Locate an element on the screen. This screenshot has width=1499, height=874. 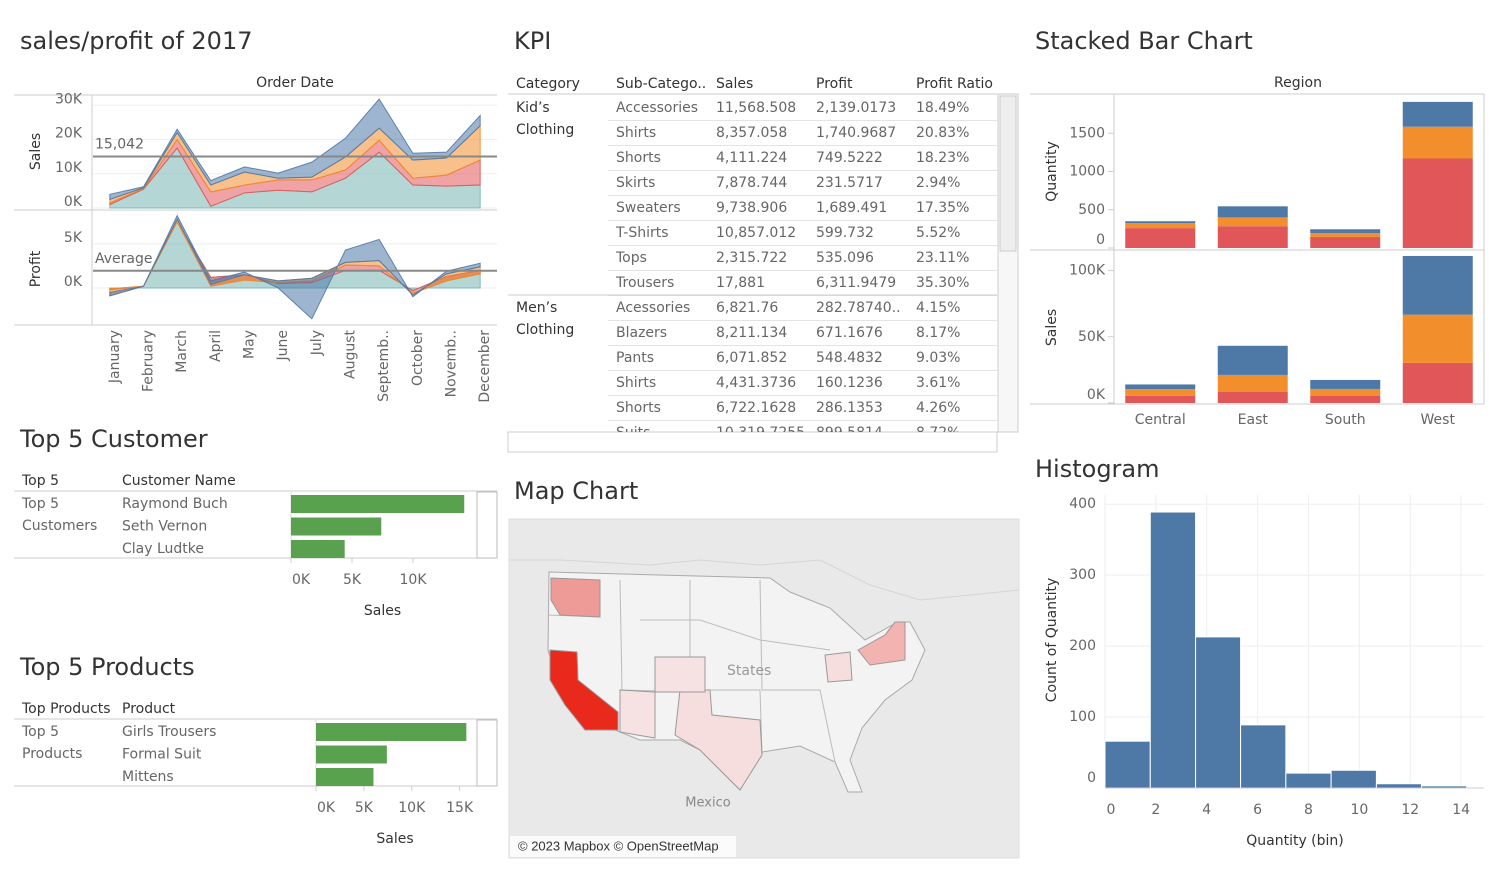
table-cell: 23.11% is located at coordinates (942, 258).